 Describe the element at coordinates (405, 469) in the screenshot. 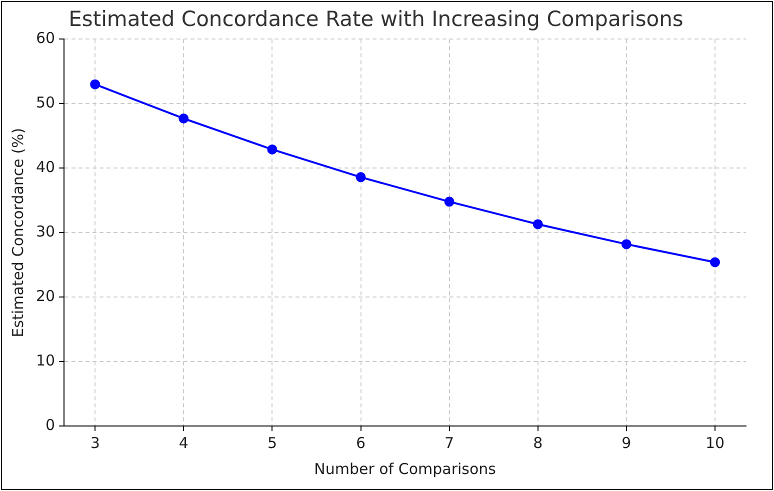

I see `x-axis-title: Number of Comparisons` at that location.